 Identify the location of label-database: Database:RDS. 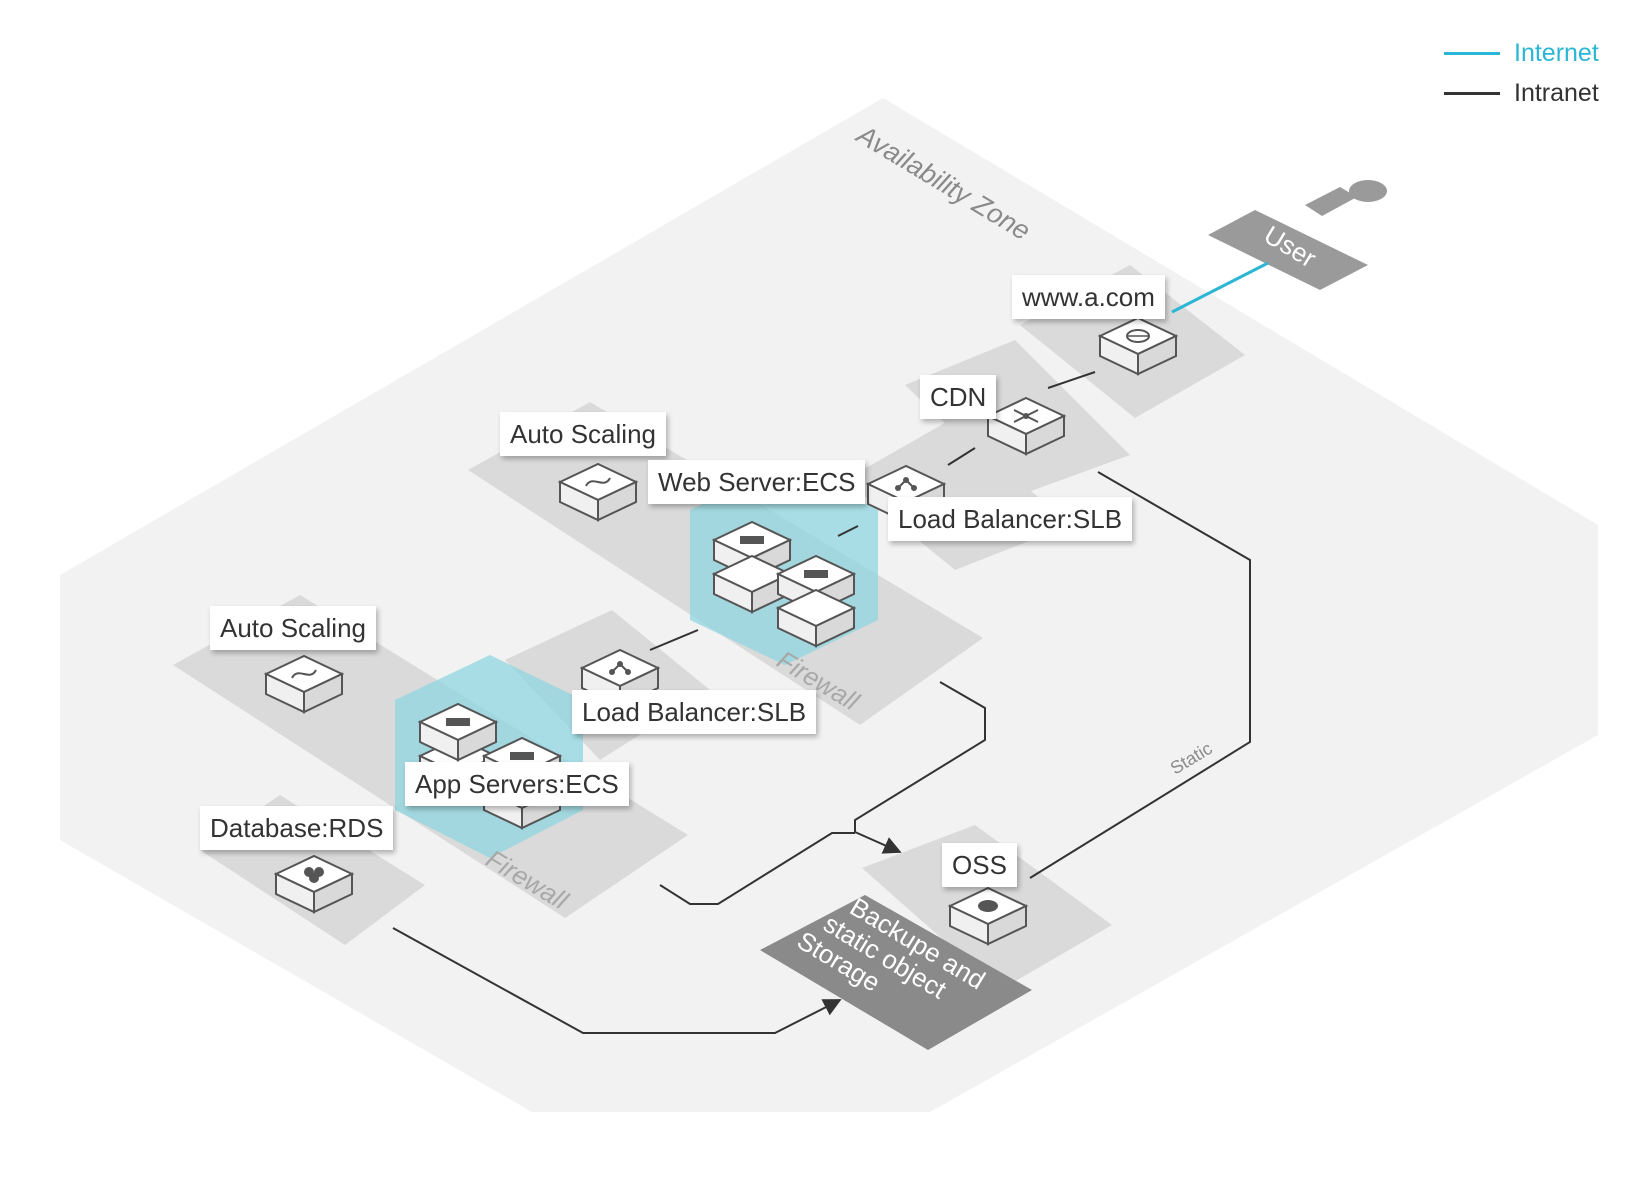
(297, 828).